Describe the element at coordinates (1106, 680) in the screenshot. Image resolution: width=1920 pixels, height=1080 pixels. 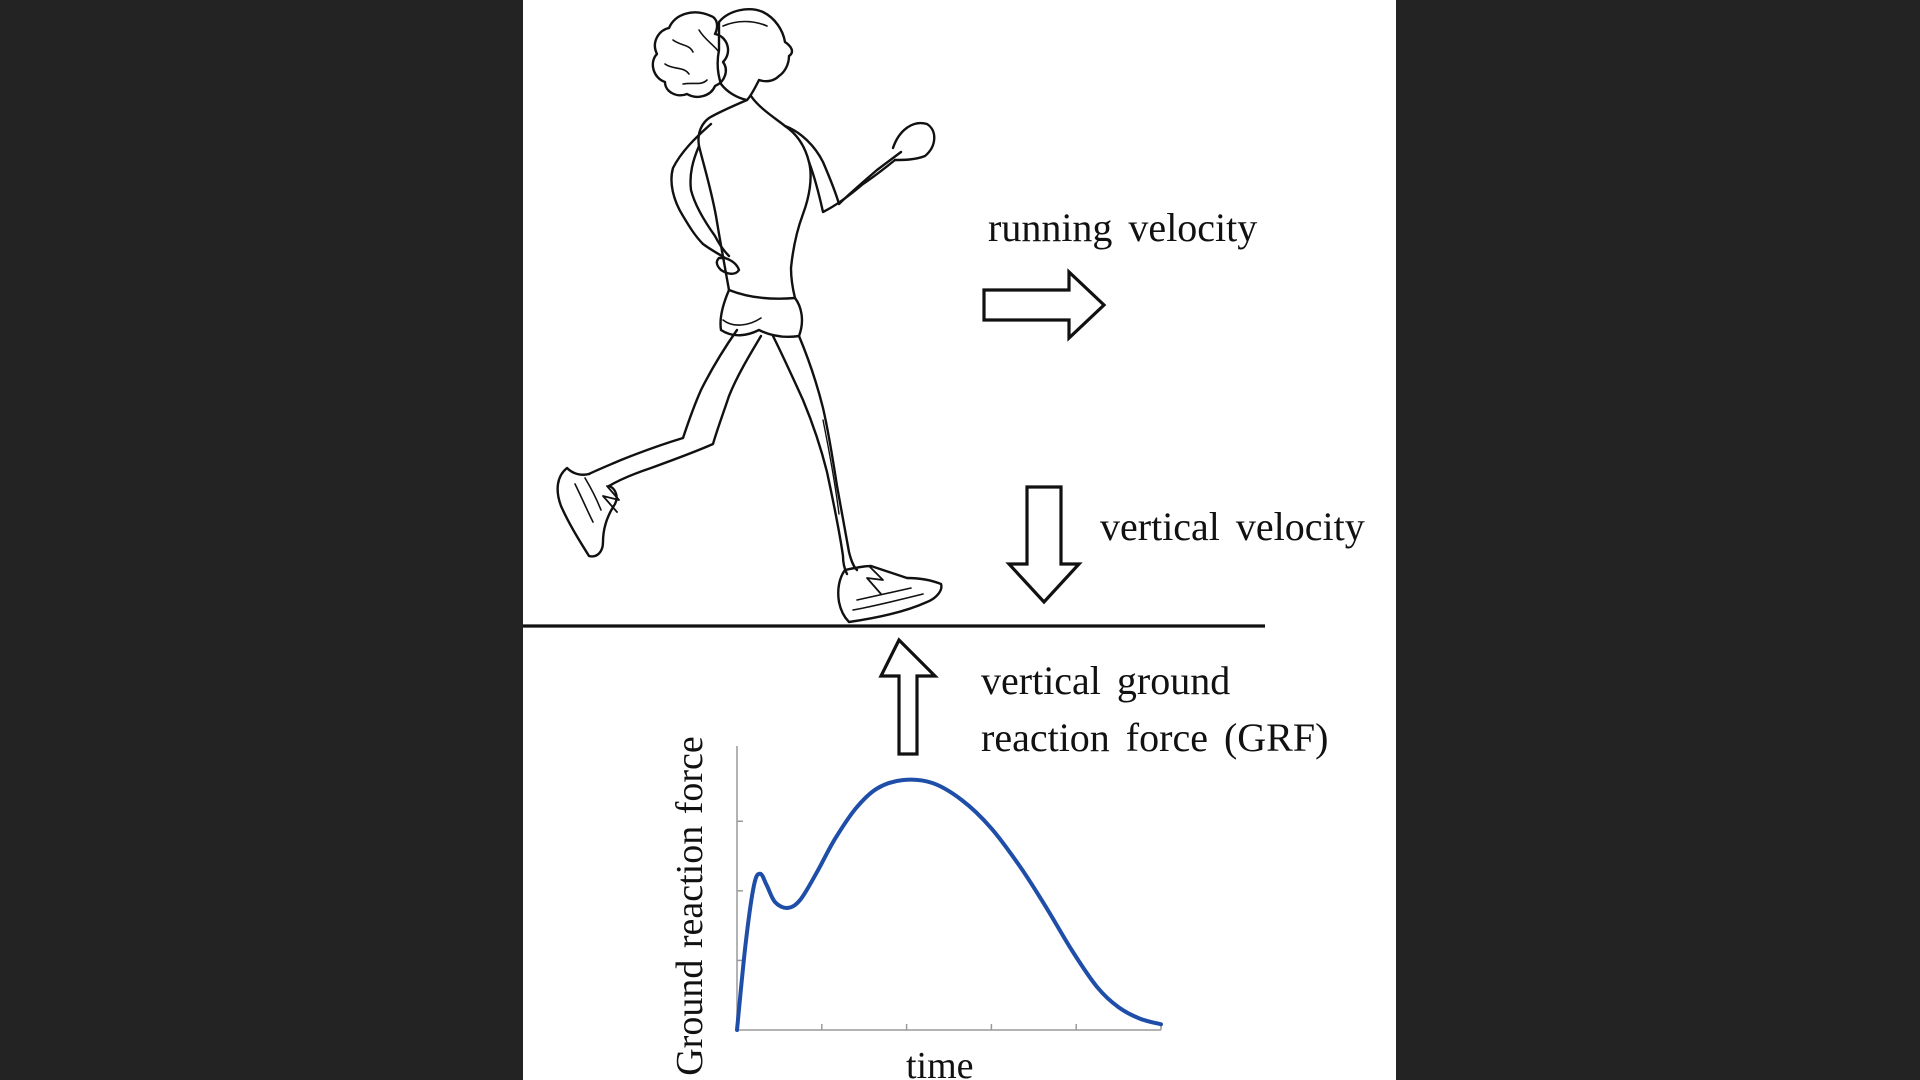
I see `grf-label-line-1: vertical ground` at that location.